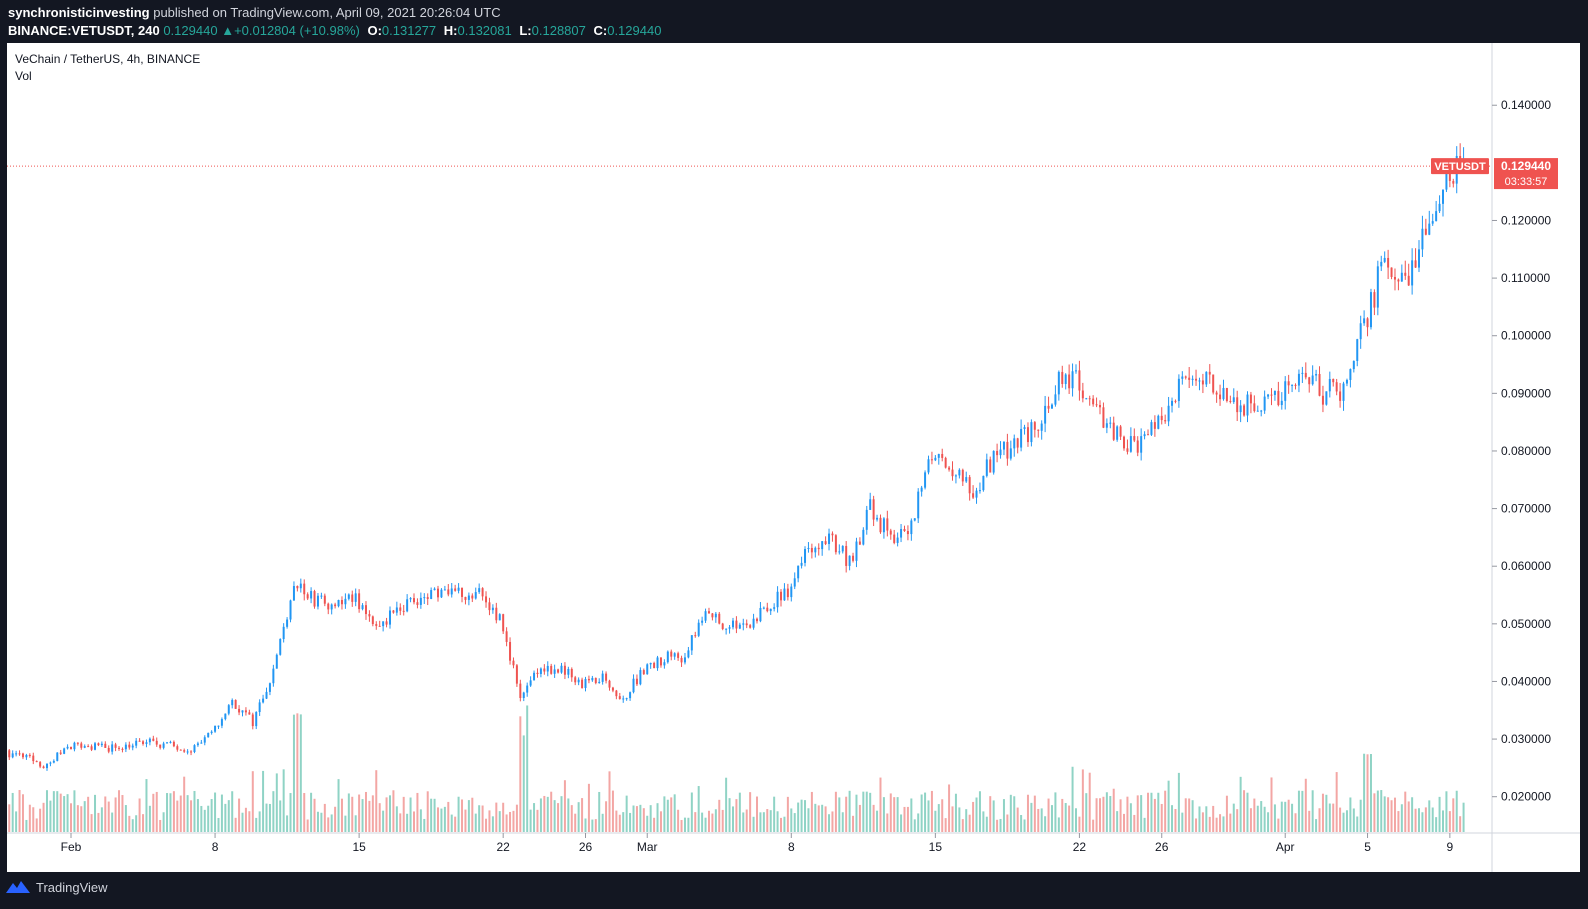 The width and height of the screenshot is (1588, 909). Describe the element at coordinates (79, 12) in the screenshot. I see `author-name: synchronisticinvesting` at that location.